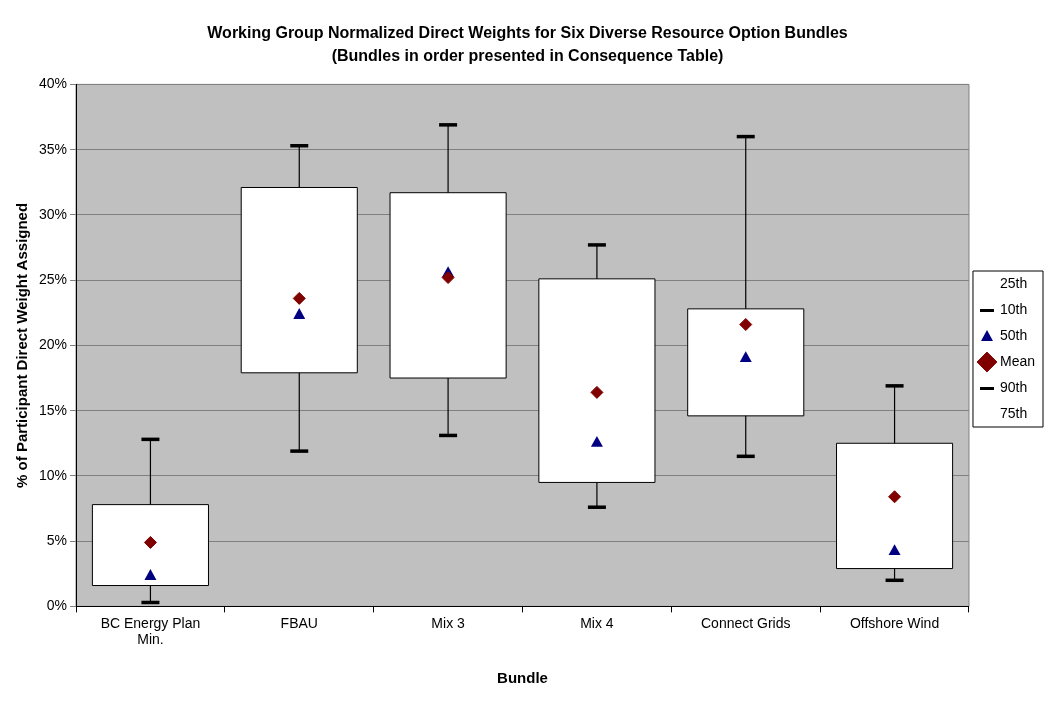  What do you see at coordinates (894, 622) in the screenshot?
I see `x-tick-label: Offshore Wind` at bounding box center [894, 622].